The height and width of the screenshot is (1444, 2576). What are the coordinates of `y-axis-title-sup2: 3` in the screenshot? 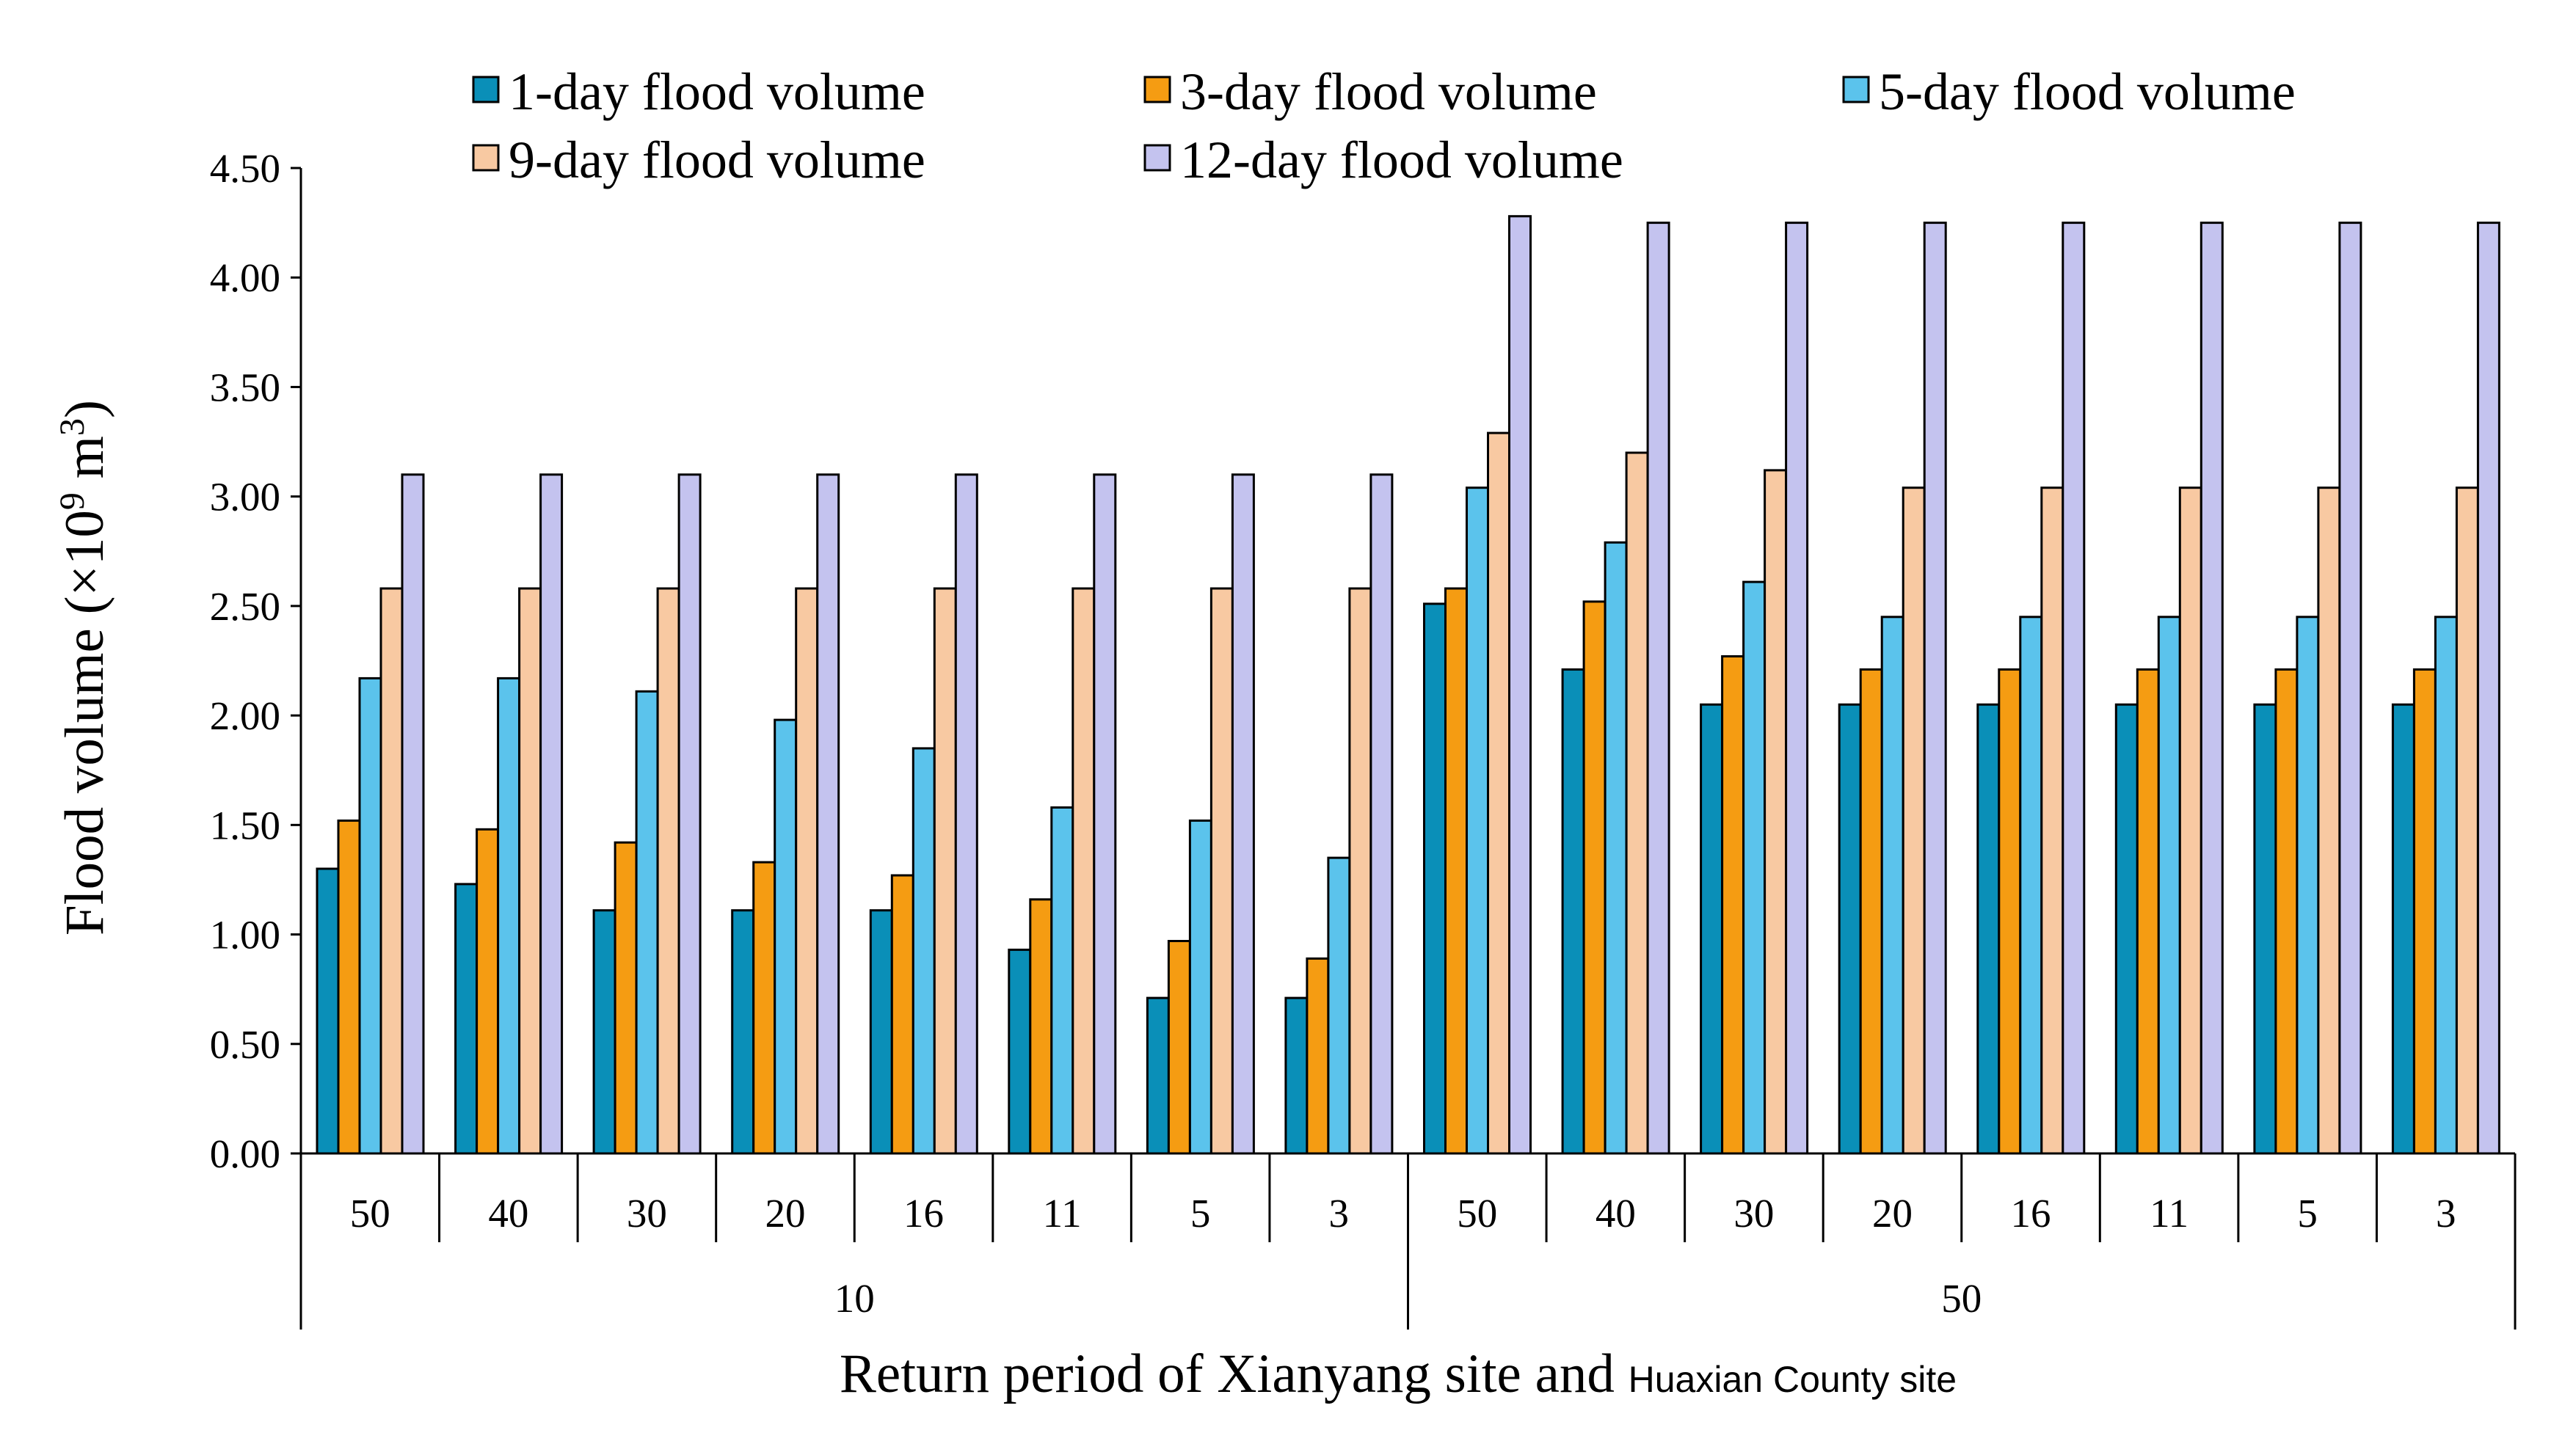 It's located at (72, 427).